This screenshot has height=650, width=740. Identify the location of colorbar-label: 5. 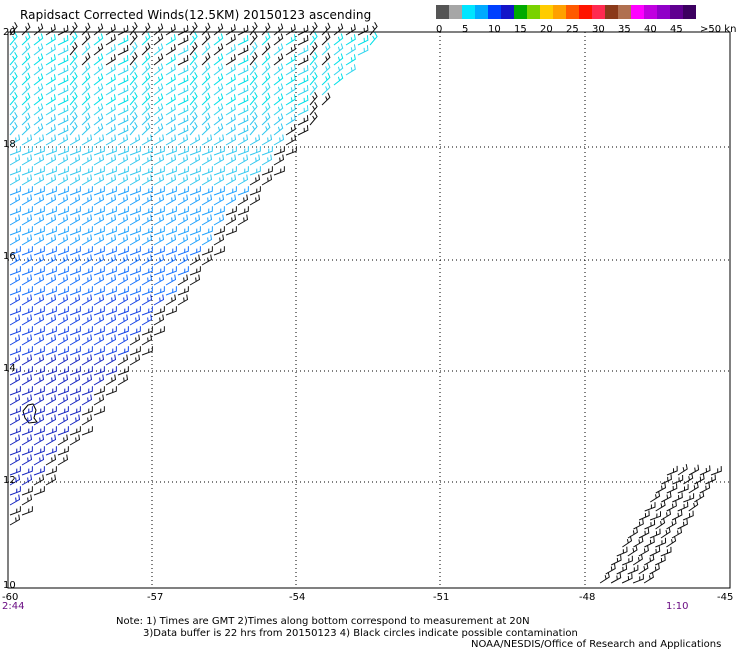
(465, 29).